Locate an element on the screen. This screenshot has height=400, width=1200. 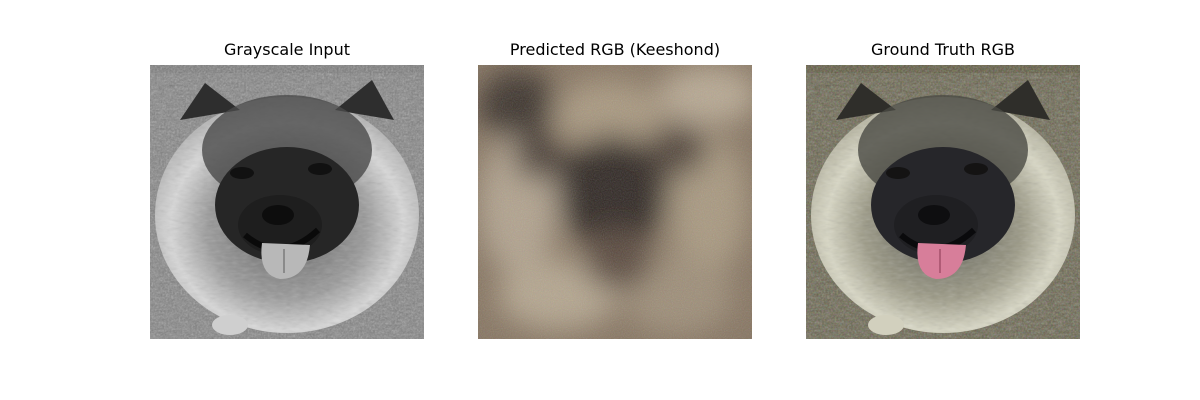
panel-title: Ground Truth RGB is located at coordinates (943, 50).